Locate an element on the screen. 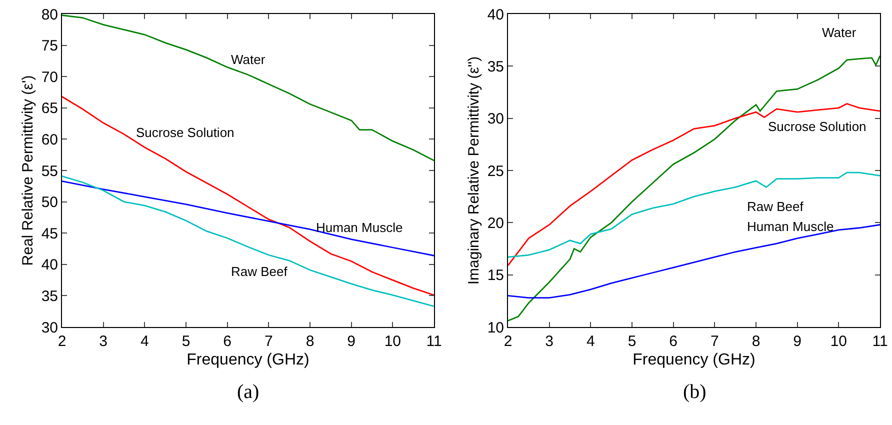  y-tick-label: 70 is located at coordinates (49, 77).